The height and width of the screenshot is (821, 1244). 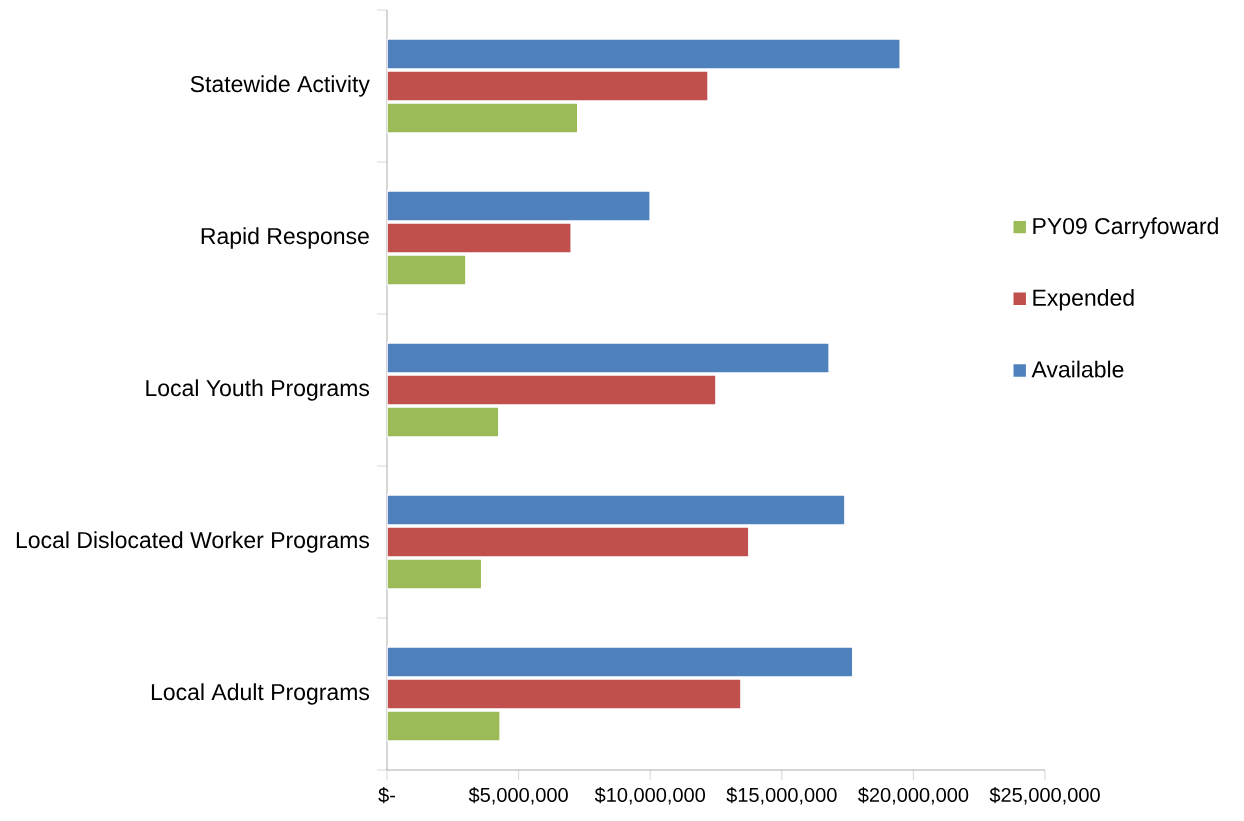 What do you see at coordinates (193, 542) in the screenshot?
I see `y-tick-label: Local Dislocated Worker Programs` at bounding box center [193, 542].